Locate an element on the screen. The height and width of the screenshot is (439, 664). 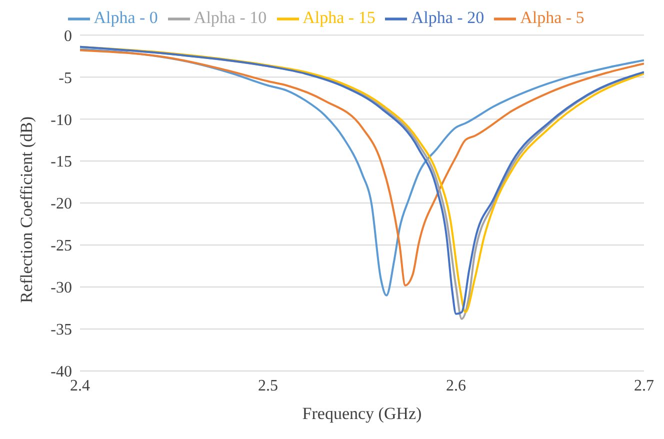
y-axis-title: Reflection Coefficient (dB) is located at coordinates (26, 210).